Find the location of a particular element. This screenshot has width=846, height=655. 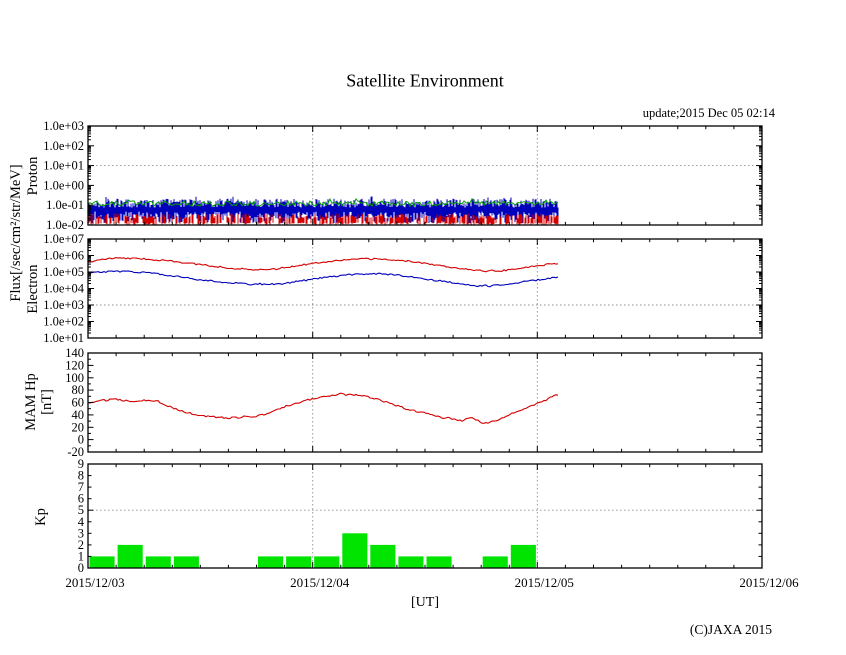

y-tick-label: 1.0e-01 is located at coordinates (65, 205).